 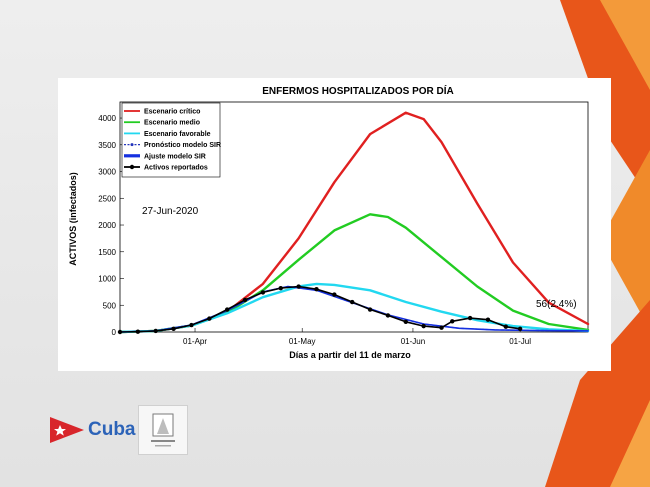 I want to click on orange-shape-bottom-light, so click(x=630, y=443).